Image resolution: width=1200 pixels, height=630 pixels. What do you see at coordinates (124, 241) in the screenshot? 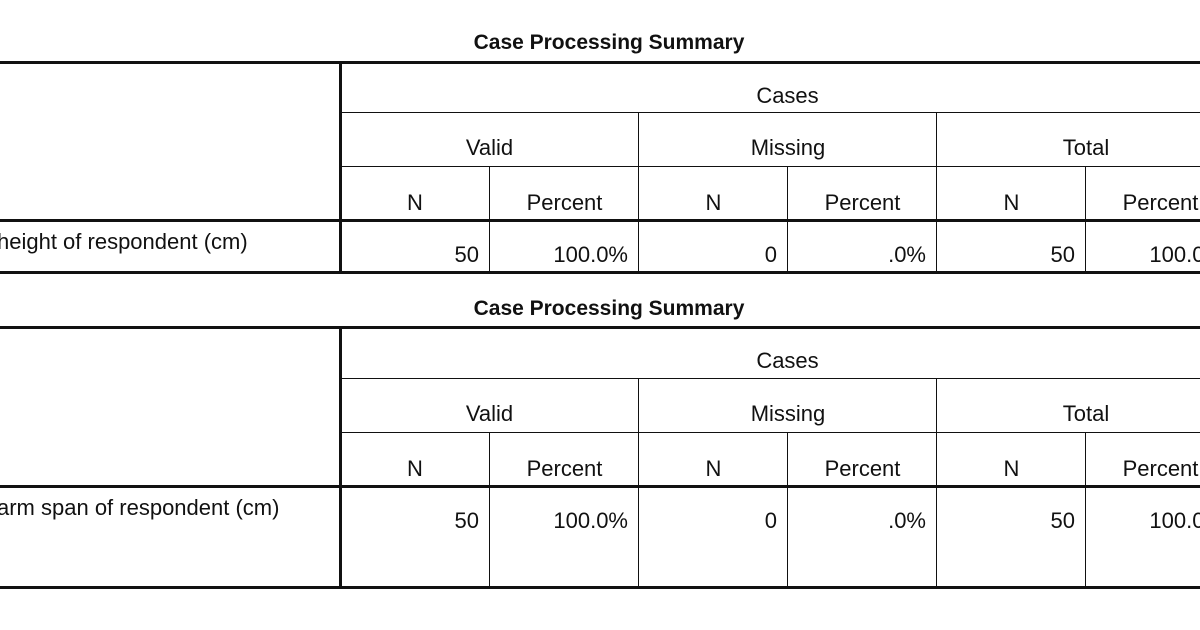
I see `row-label: height of respondent (cm)` at bounding box center [124, 241].